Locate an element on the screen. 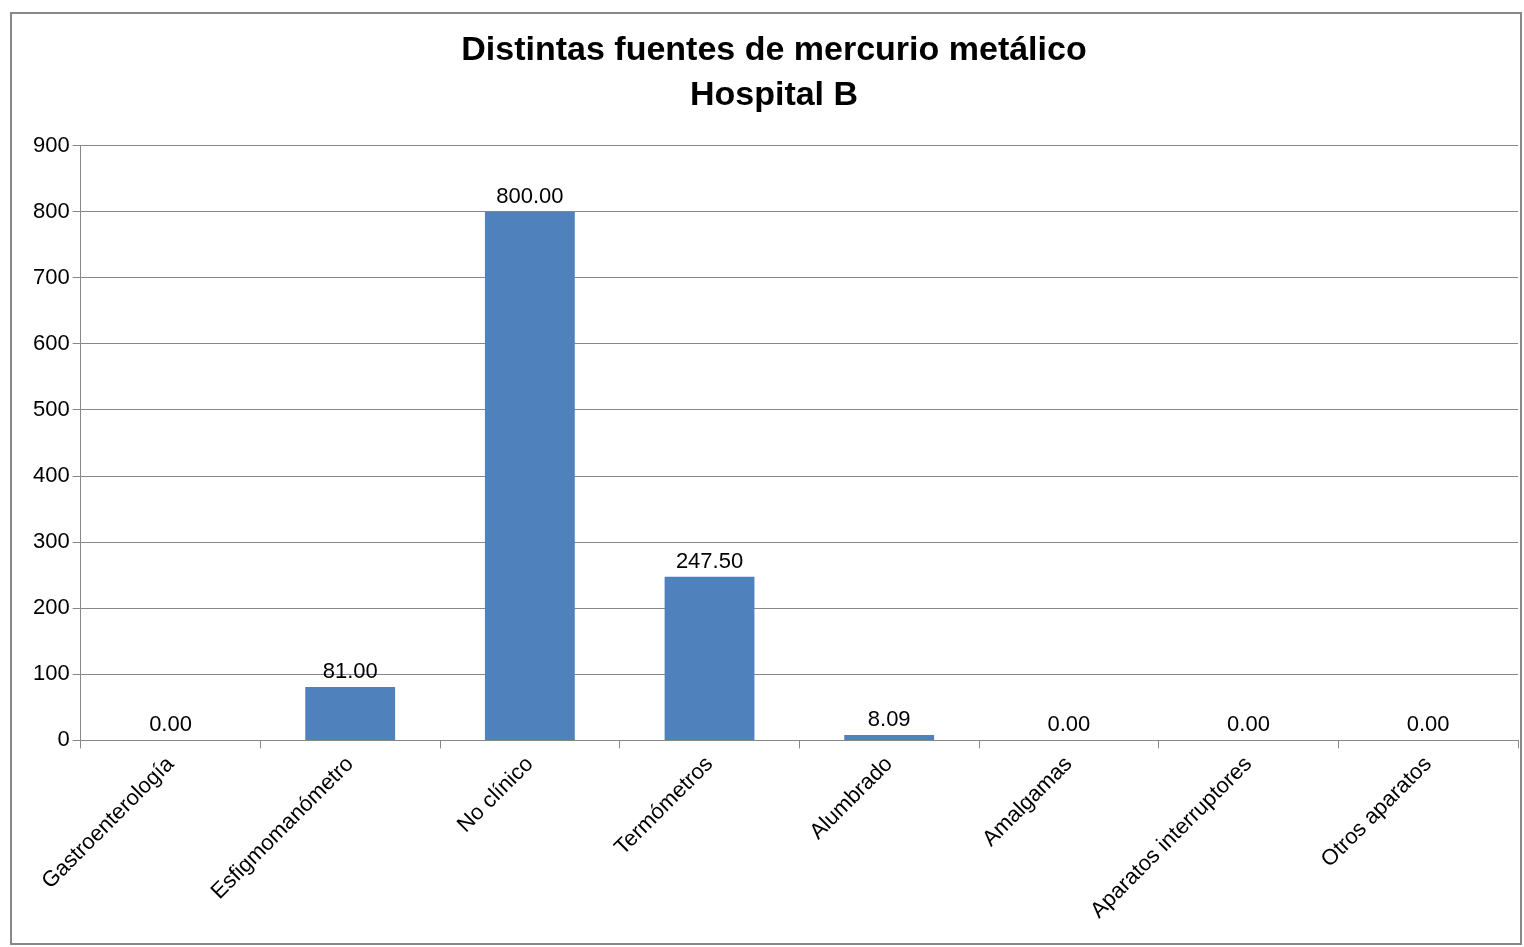  chart-title: Distintas fuentes de mercurio metálico is located at coordinates (774, 47).